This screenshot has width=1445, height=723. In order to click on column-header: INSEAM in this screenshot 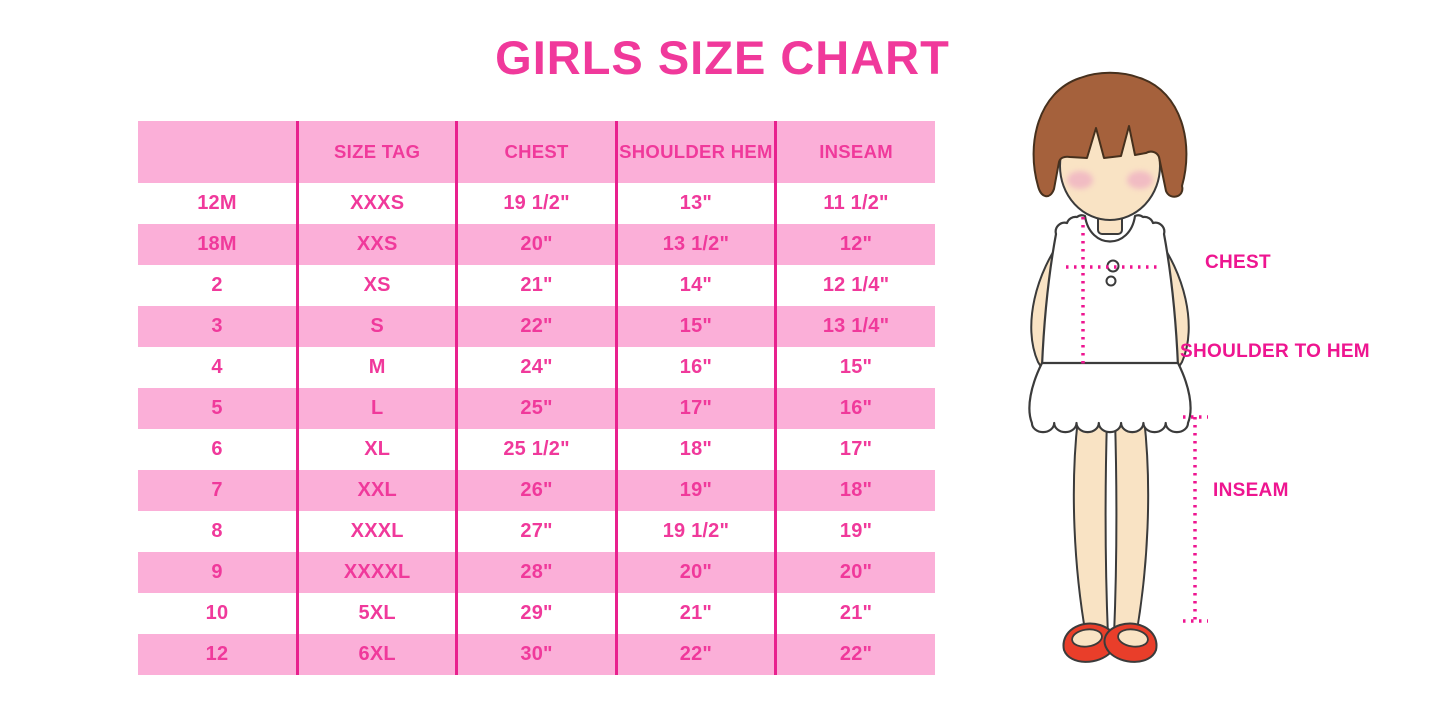, I will do `click(854, 152)`.